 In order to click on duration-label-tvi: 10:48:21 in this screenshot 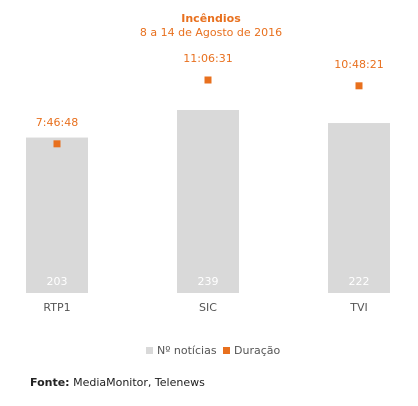, I will do `click(358, 64)`.